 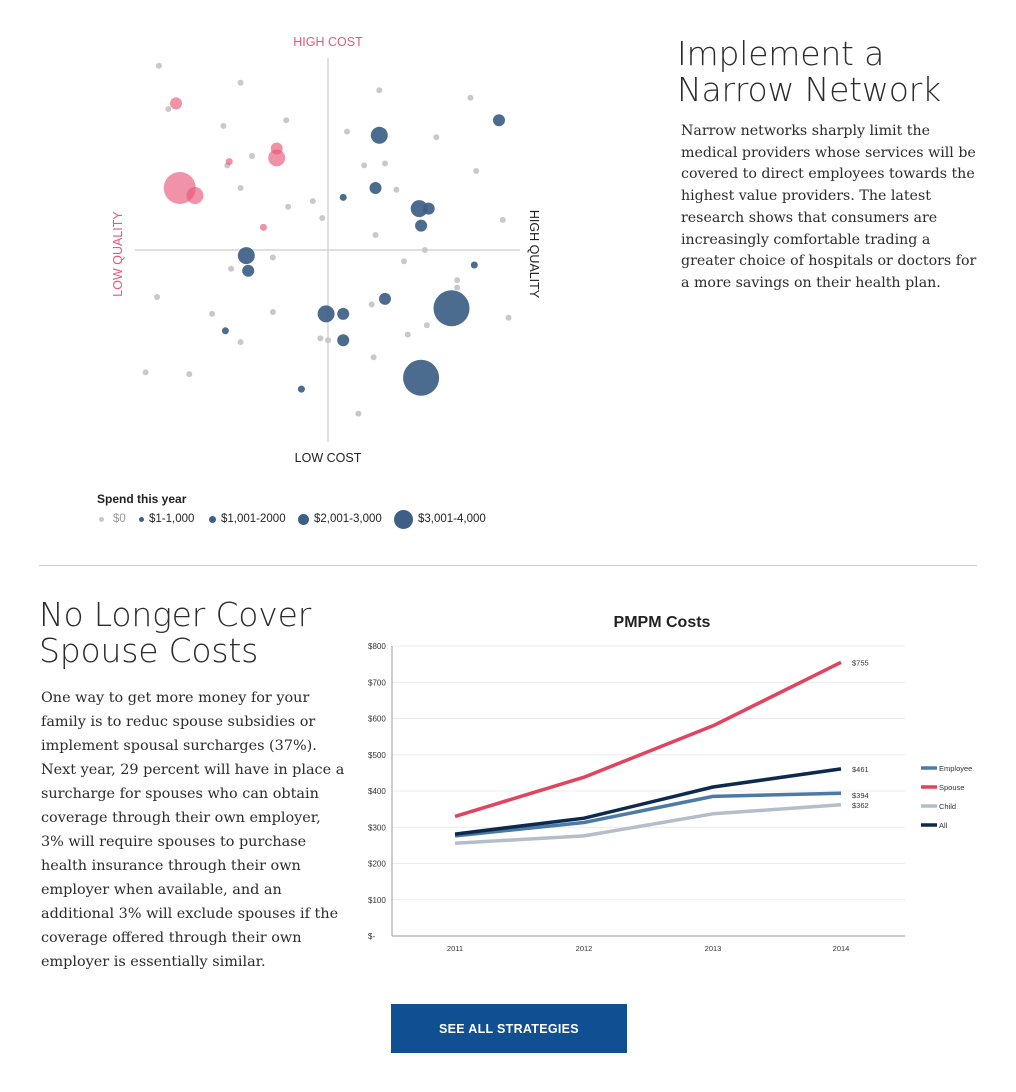 I want to click on legend-label: Child, so click(x=947, y=806).